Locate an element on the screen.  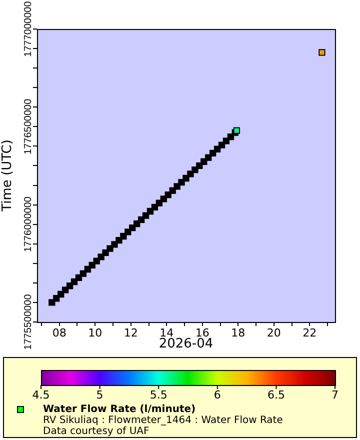
x-tick-label: 12 is located at coordinates (131, 333).